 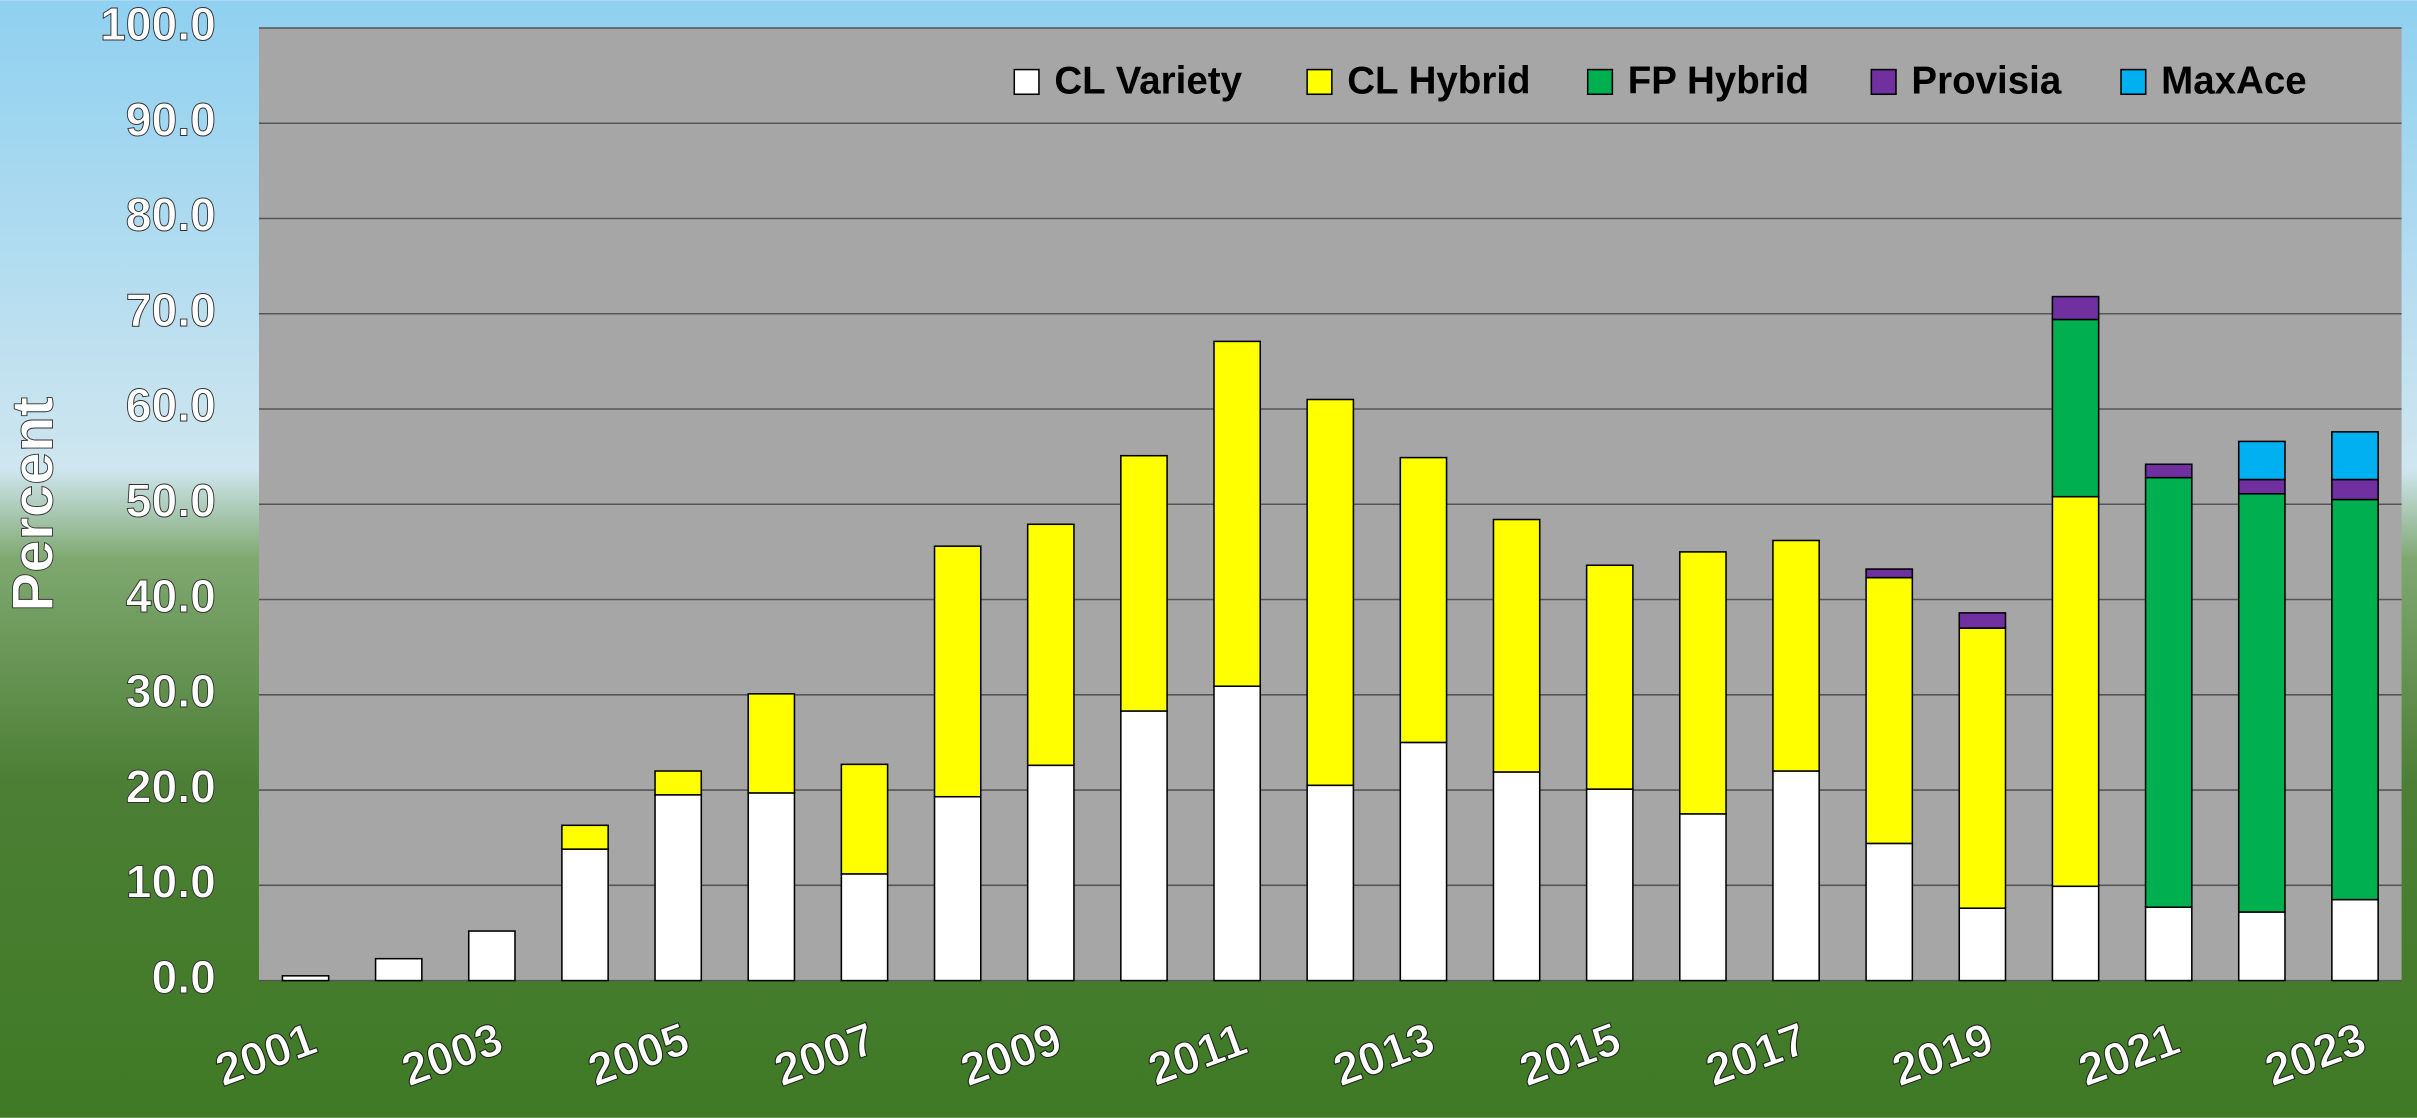 What do you see at coordinates (171, 215) in the screenshot?
I see `y-tick-label: 80.0` at bounding box center [171, 215].